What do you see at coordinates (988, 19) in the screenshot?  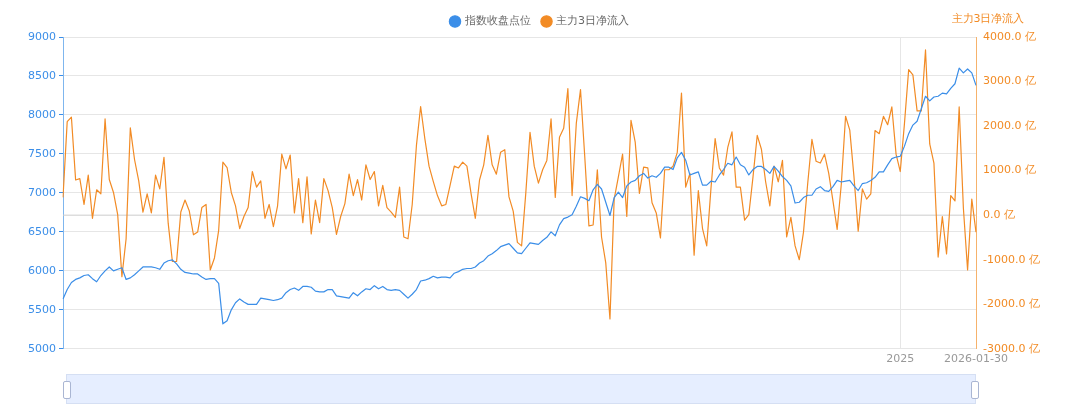 I see `y2-axis-title: 主力3日净流入` at bounding box center [988, 19].